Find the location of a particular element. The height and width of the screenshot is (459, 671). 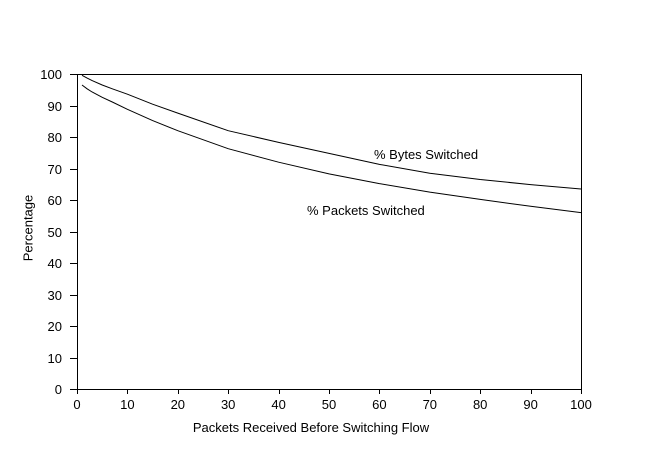

y-tick-label: 100 is located at coordinates (51, 74).